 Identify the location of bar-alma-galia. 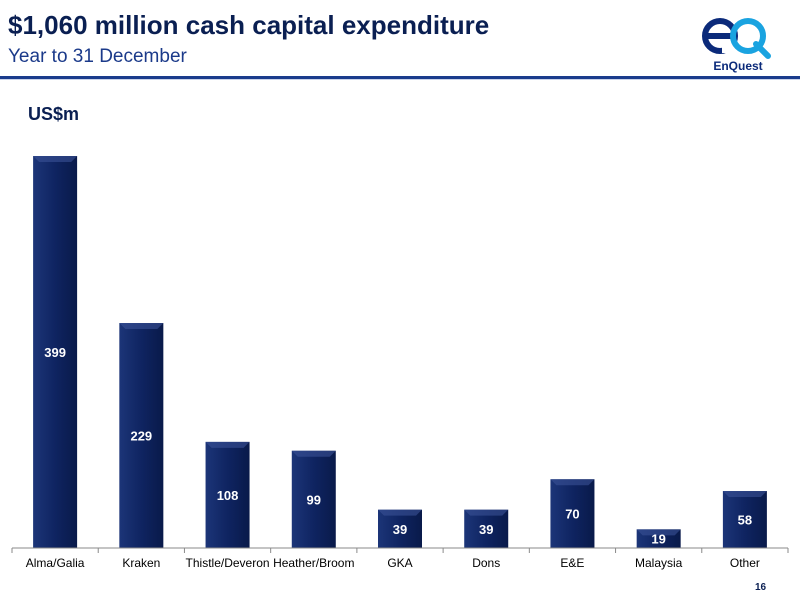
(55, 352).